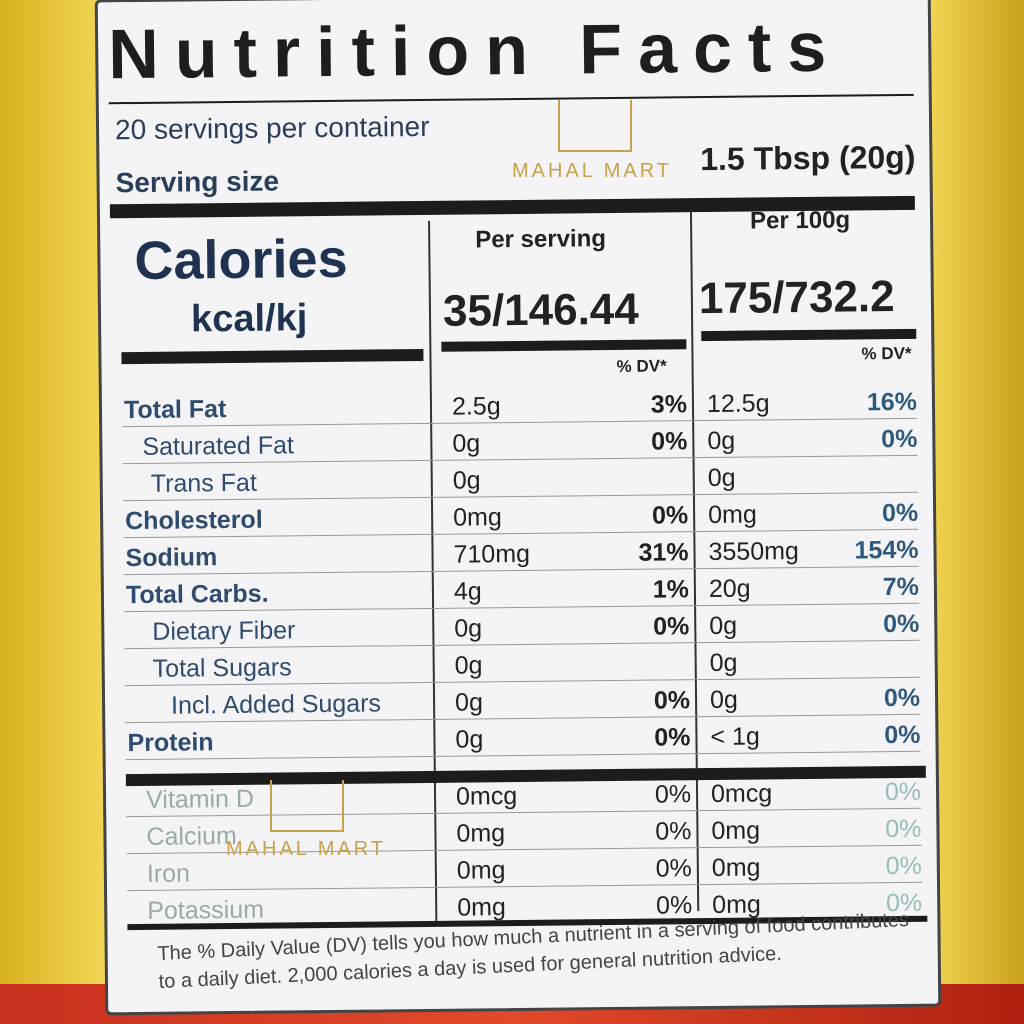 Image resolution: width=1024 pixels, height=1024 pixels. I want to click on nutrient-name: Cholesterol, so click(194, 520).